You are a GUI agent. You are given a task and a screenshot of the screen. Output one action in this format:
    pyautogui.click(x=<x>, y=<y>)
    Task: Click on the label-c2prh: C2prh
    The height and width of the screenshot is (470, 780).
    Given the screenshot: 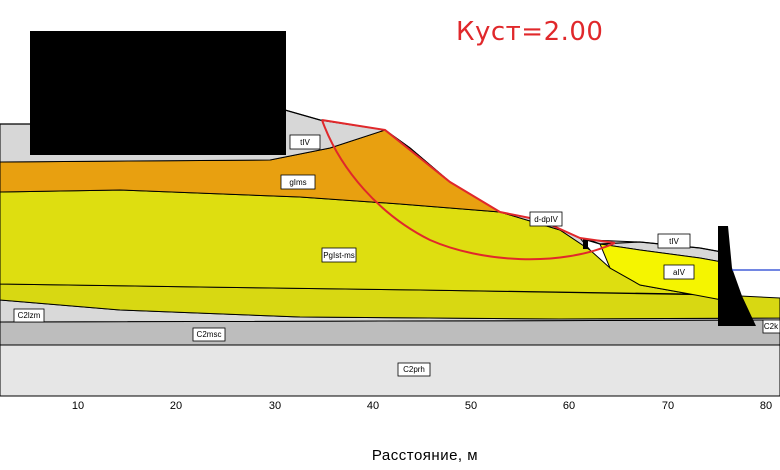 What is the action you would take?
    pyautogui.click(x=414, y=369)
    